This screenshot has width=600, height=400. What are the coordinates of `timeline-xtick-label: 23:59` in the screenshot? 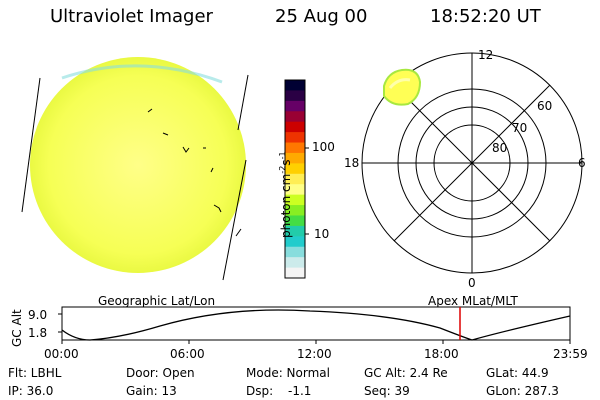 It's located at (570, 354).